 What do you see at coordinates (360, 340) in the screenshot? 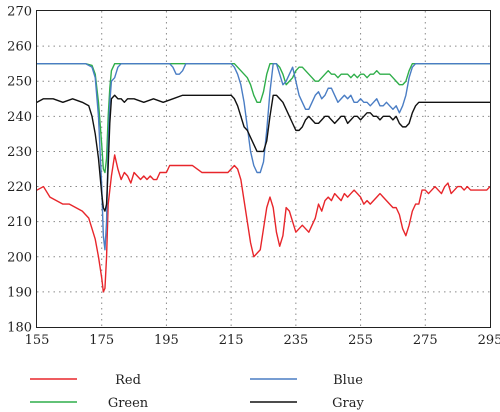
I see `x-tick-label: 255` at bounding box center [360, 340].